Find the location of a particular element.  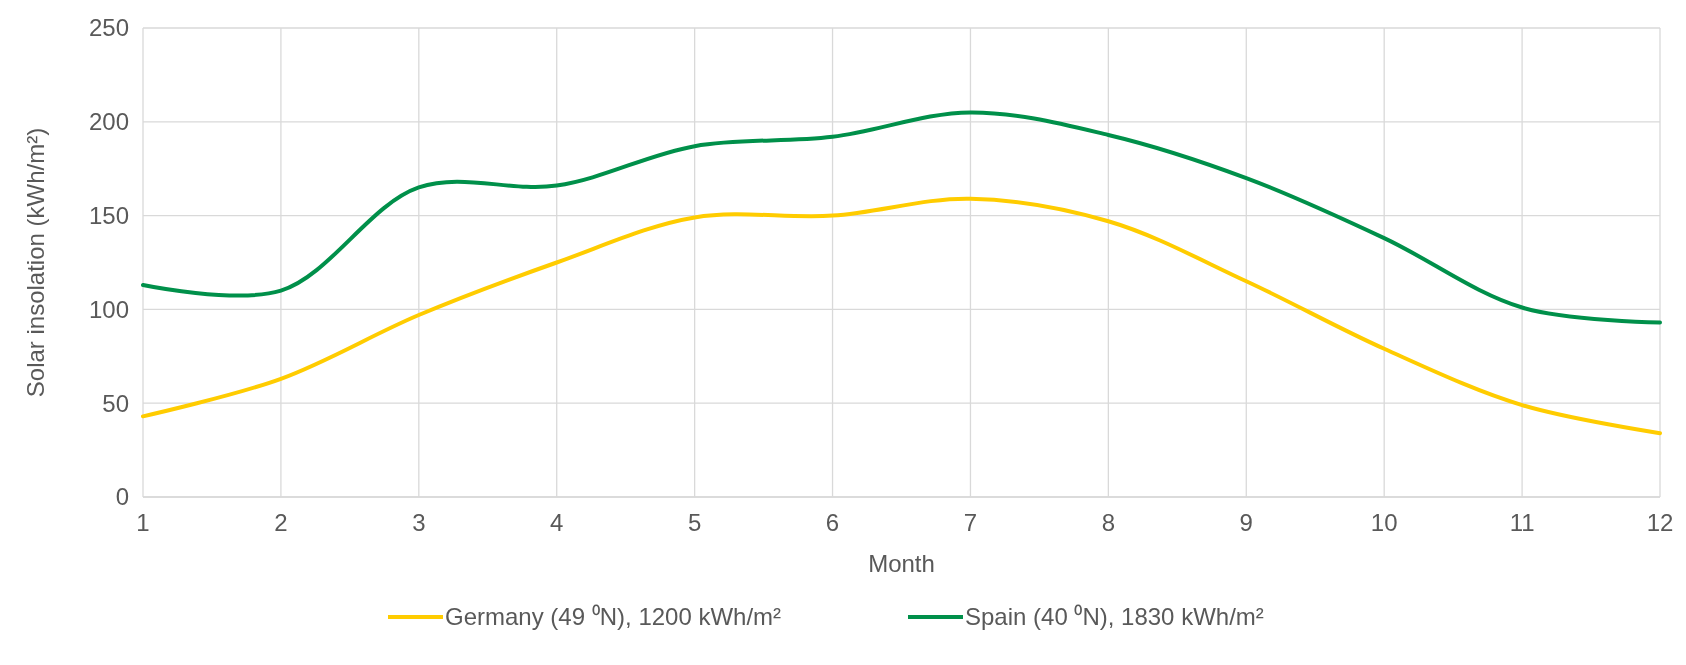

y-tick-label: 100 is located at coordinates (108, 309).